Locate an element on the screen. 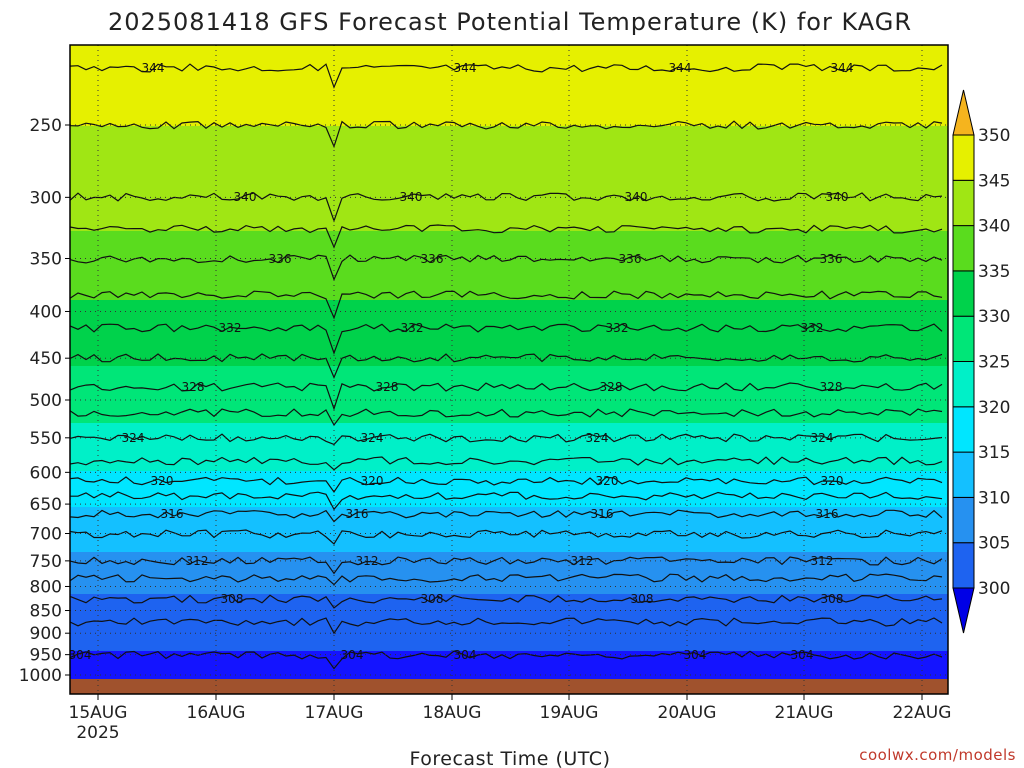 The height and width of the screenshot is (768, 1024). y-tick-label: 1000 is located at coordinates (40, 676).